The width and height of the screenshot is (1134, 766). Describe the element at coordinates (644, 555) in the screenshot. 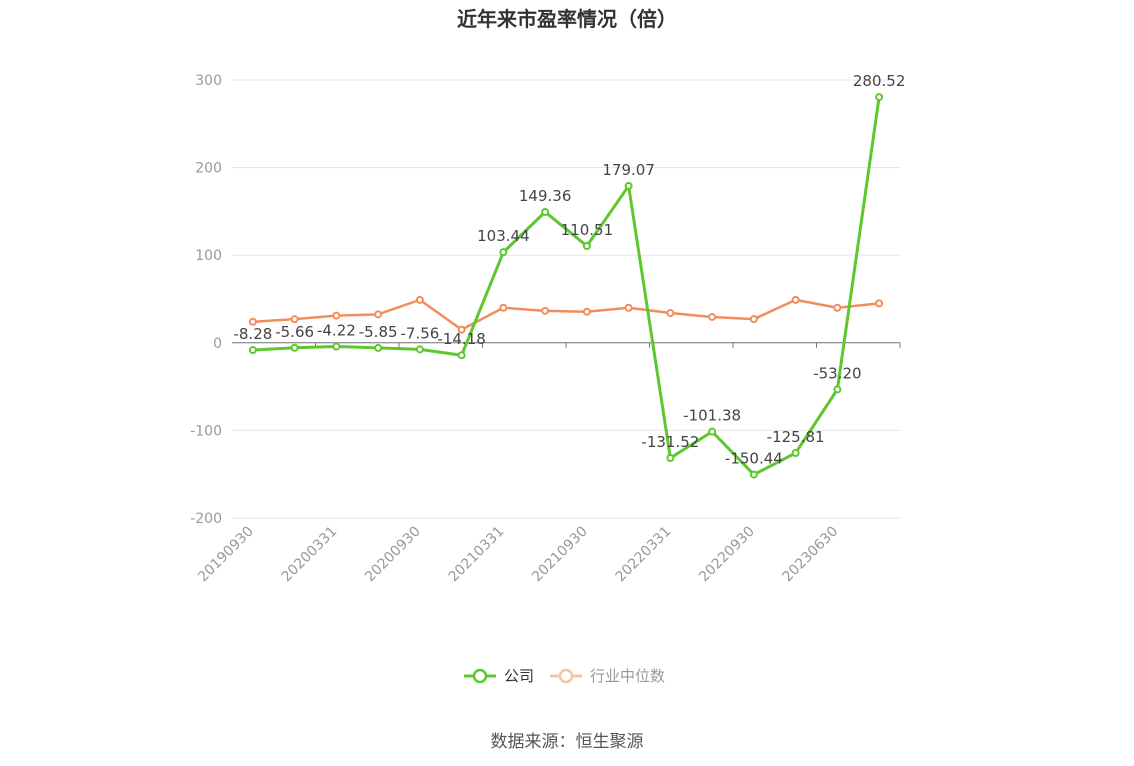

I see `x-tick-label: 20220331` at that location.